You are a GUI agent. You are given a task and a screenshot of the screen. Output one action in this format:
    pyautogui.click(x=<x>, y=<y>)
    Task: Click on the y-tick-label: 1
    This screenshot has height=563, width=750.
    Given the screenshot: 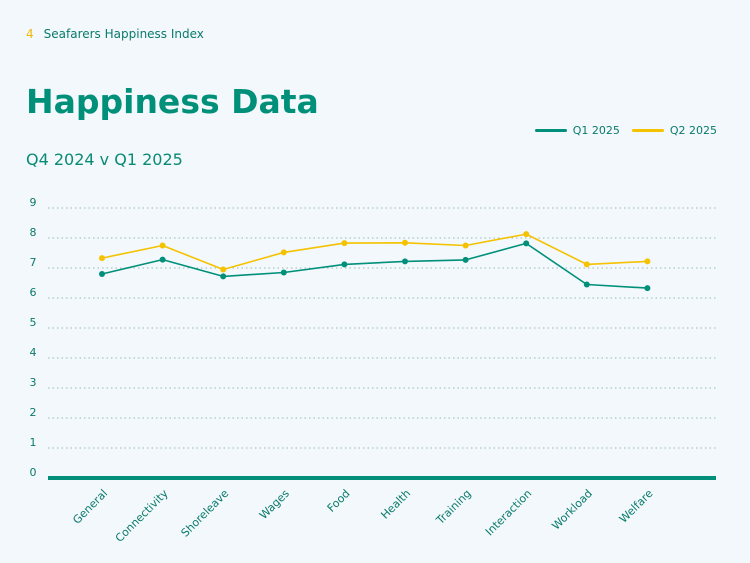 What is the action you would take?
    pyautogui.click(x=33, y=442)
    